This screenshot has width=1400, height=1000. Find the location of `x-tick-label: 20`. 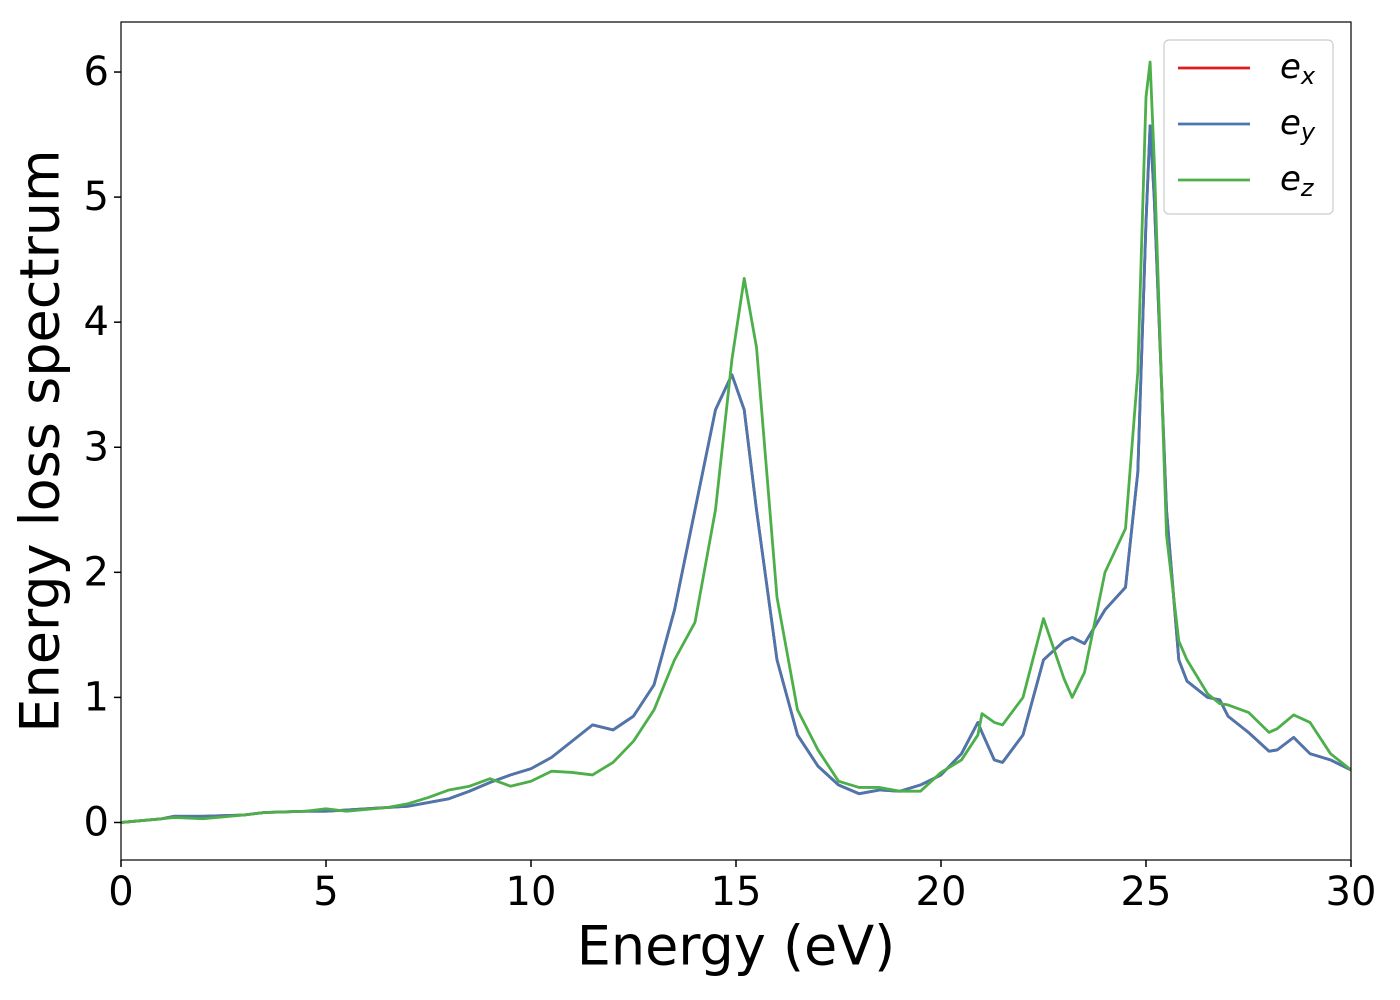

x-tick-label: 20 is located at coordinates (941, 892).